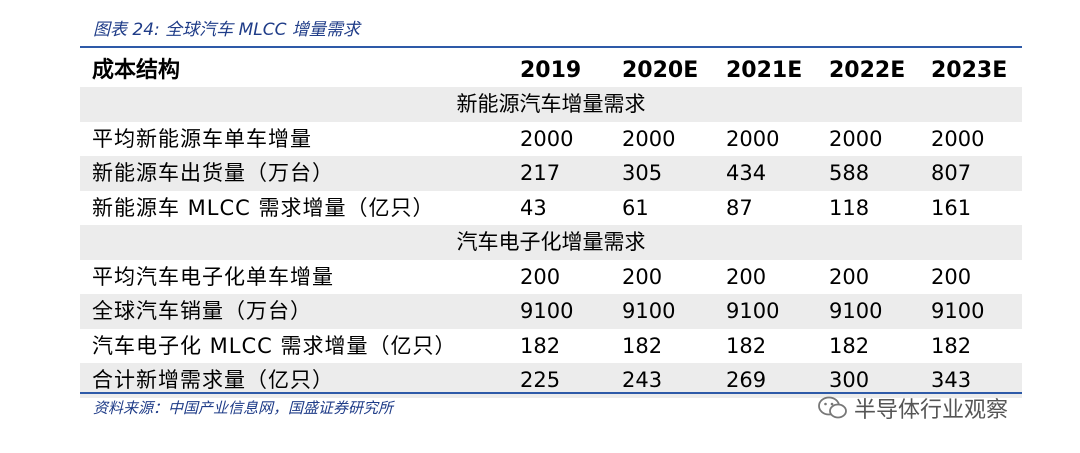 The height and width of the screenshot is (453, 1080). I want to click on section-title: 新能源汽车增量需求, so click(551, 104).